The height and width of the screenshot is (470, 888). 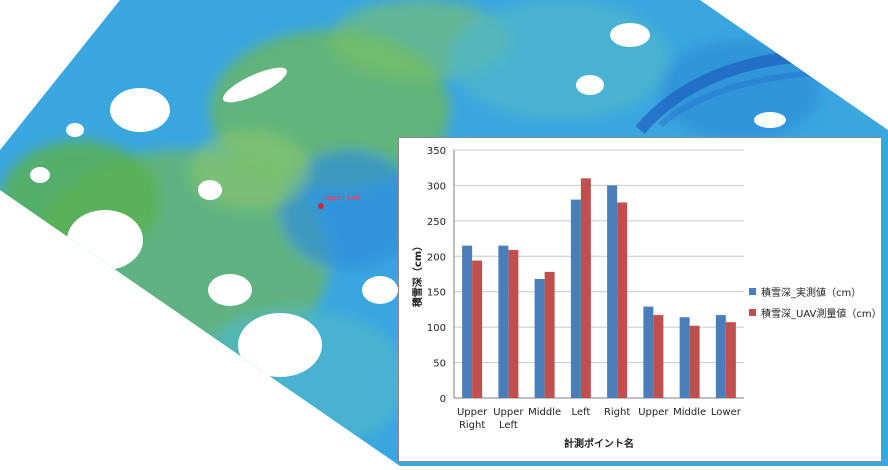 What do you see at coordinates (436, 293) in the screenshot?
I see `y-tick-label: 150` at bounding box center [436, 293].